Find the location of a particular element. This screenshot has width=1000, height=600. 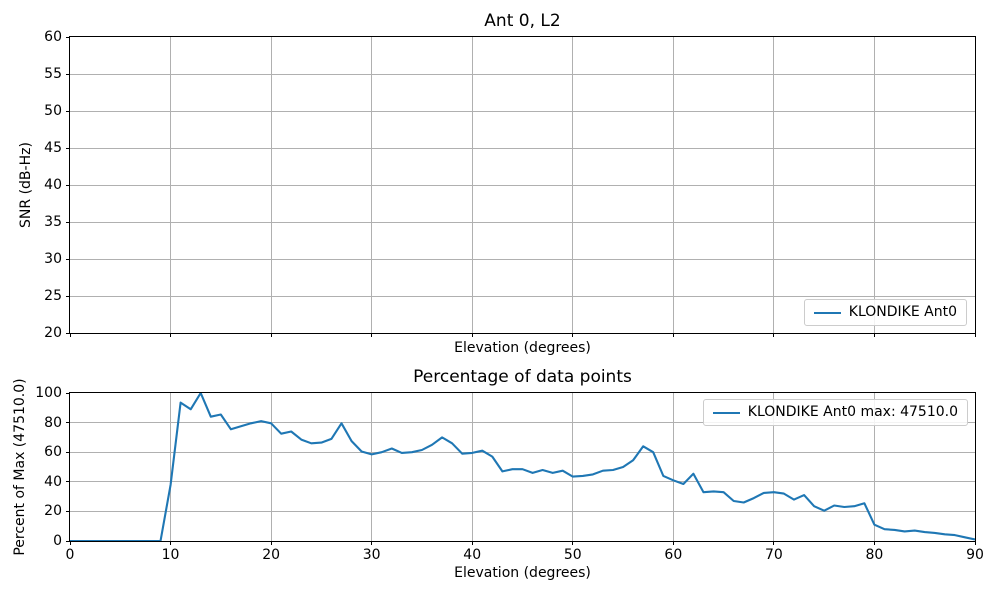

x-tick-label: 50 is located at coordinates (572, 555).